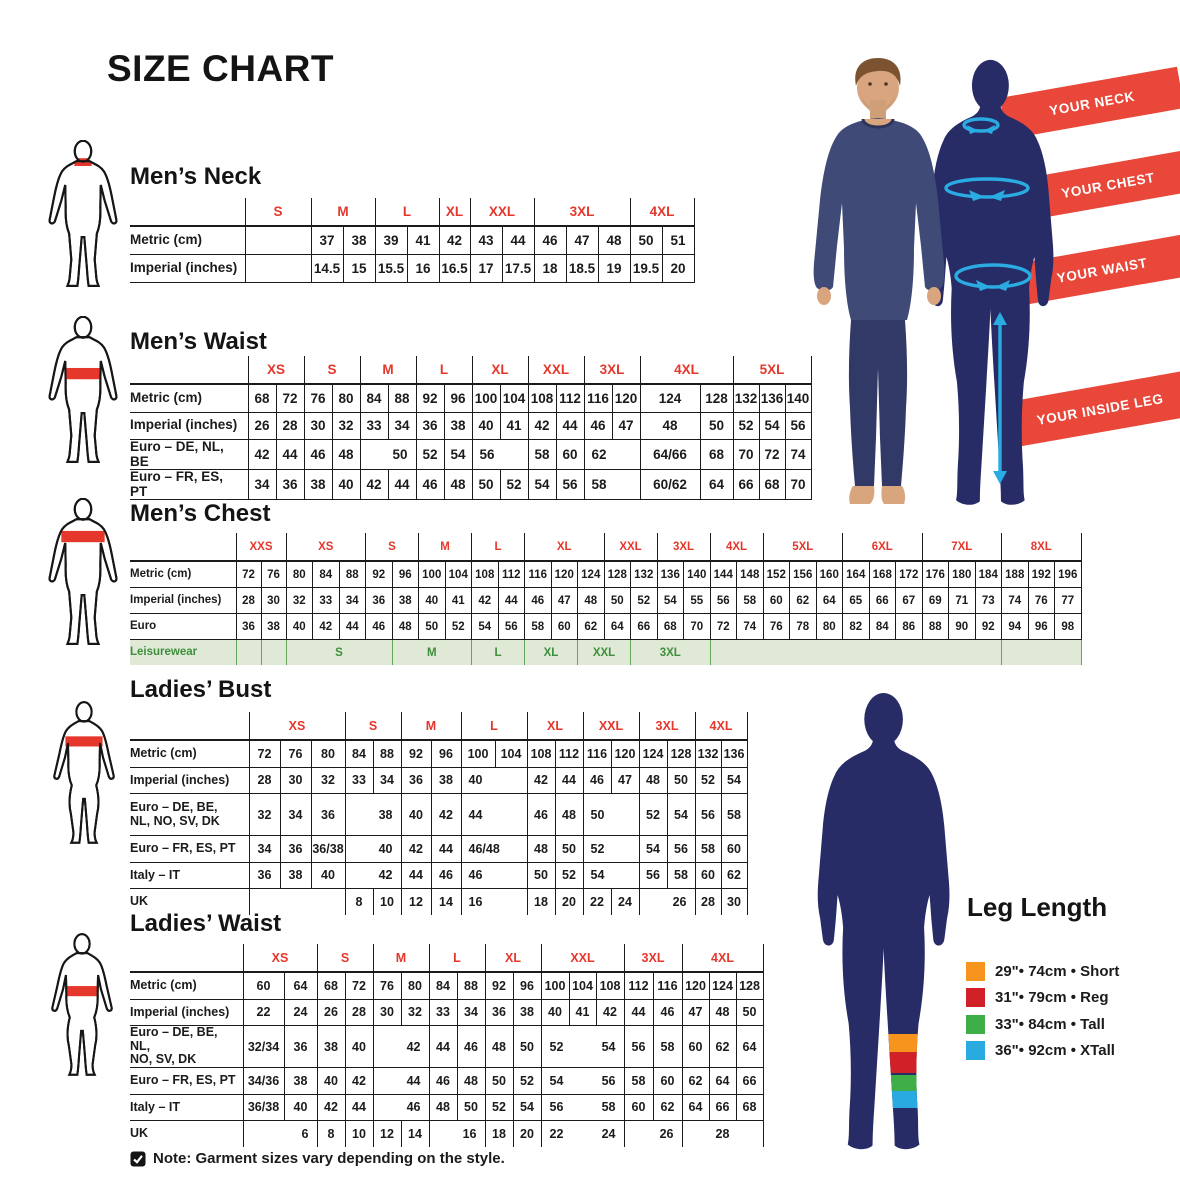 This screenshot has height=1197, width=1180. What do you see at coordinates (186, 958) in the screenshot?
I see `table-corner` at bounding box center [186, 958].